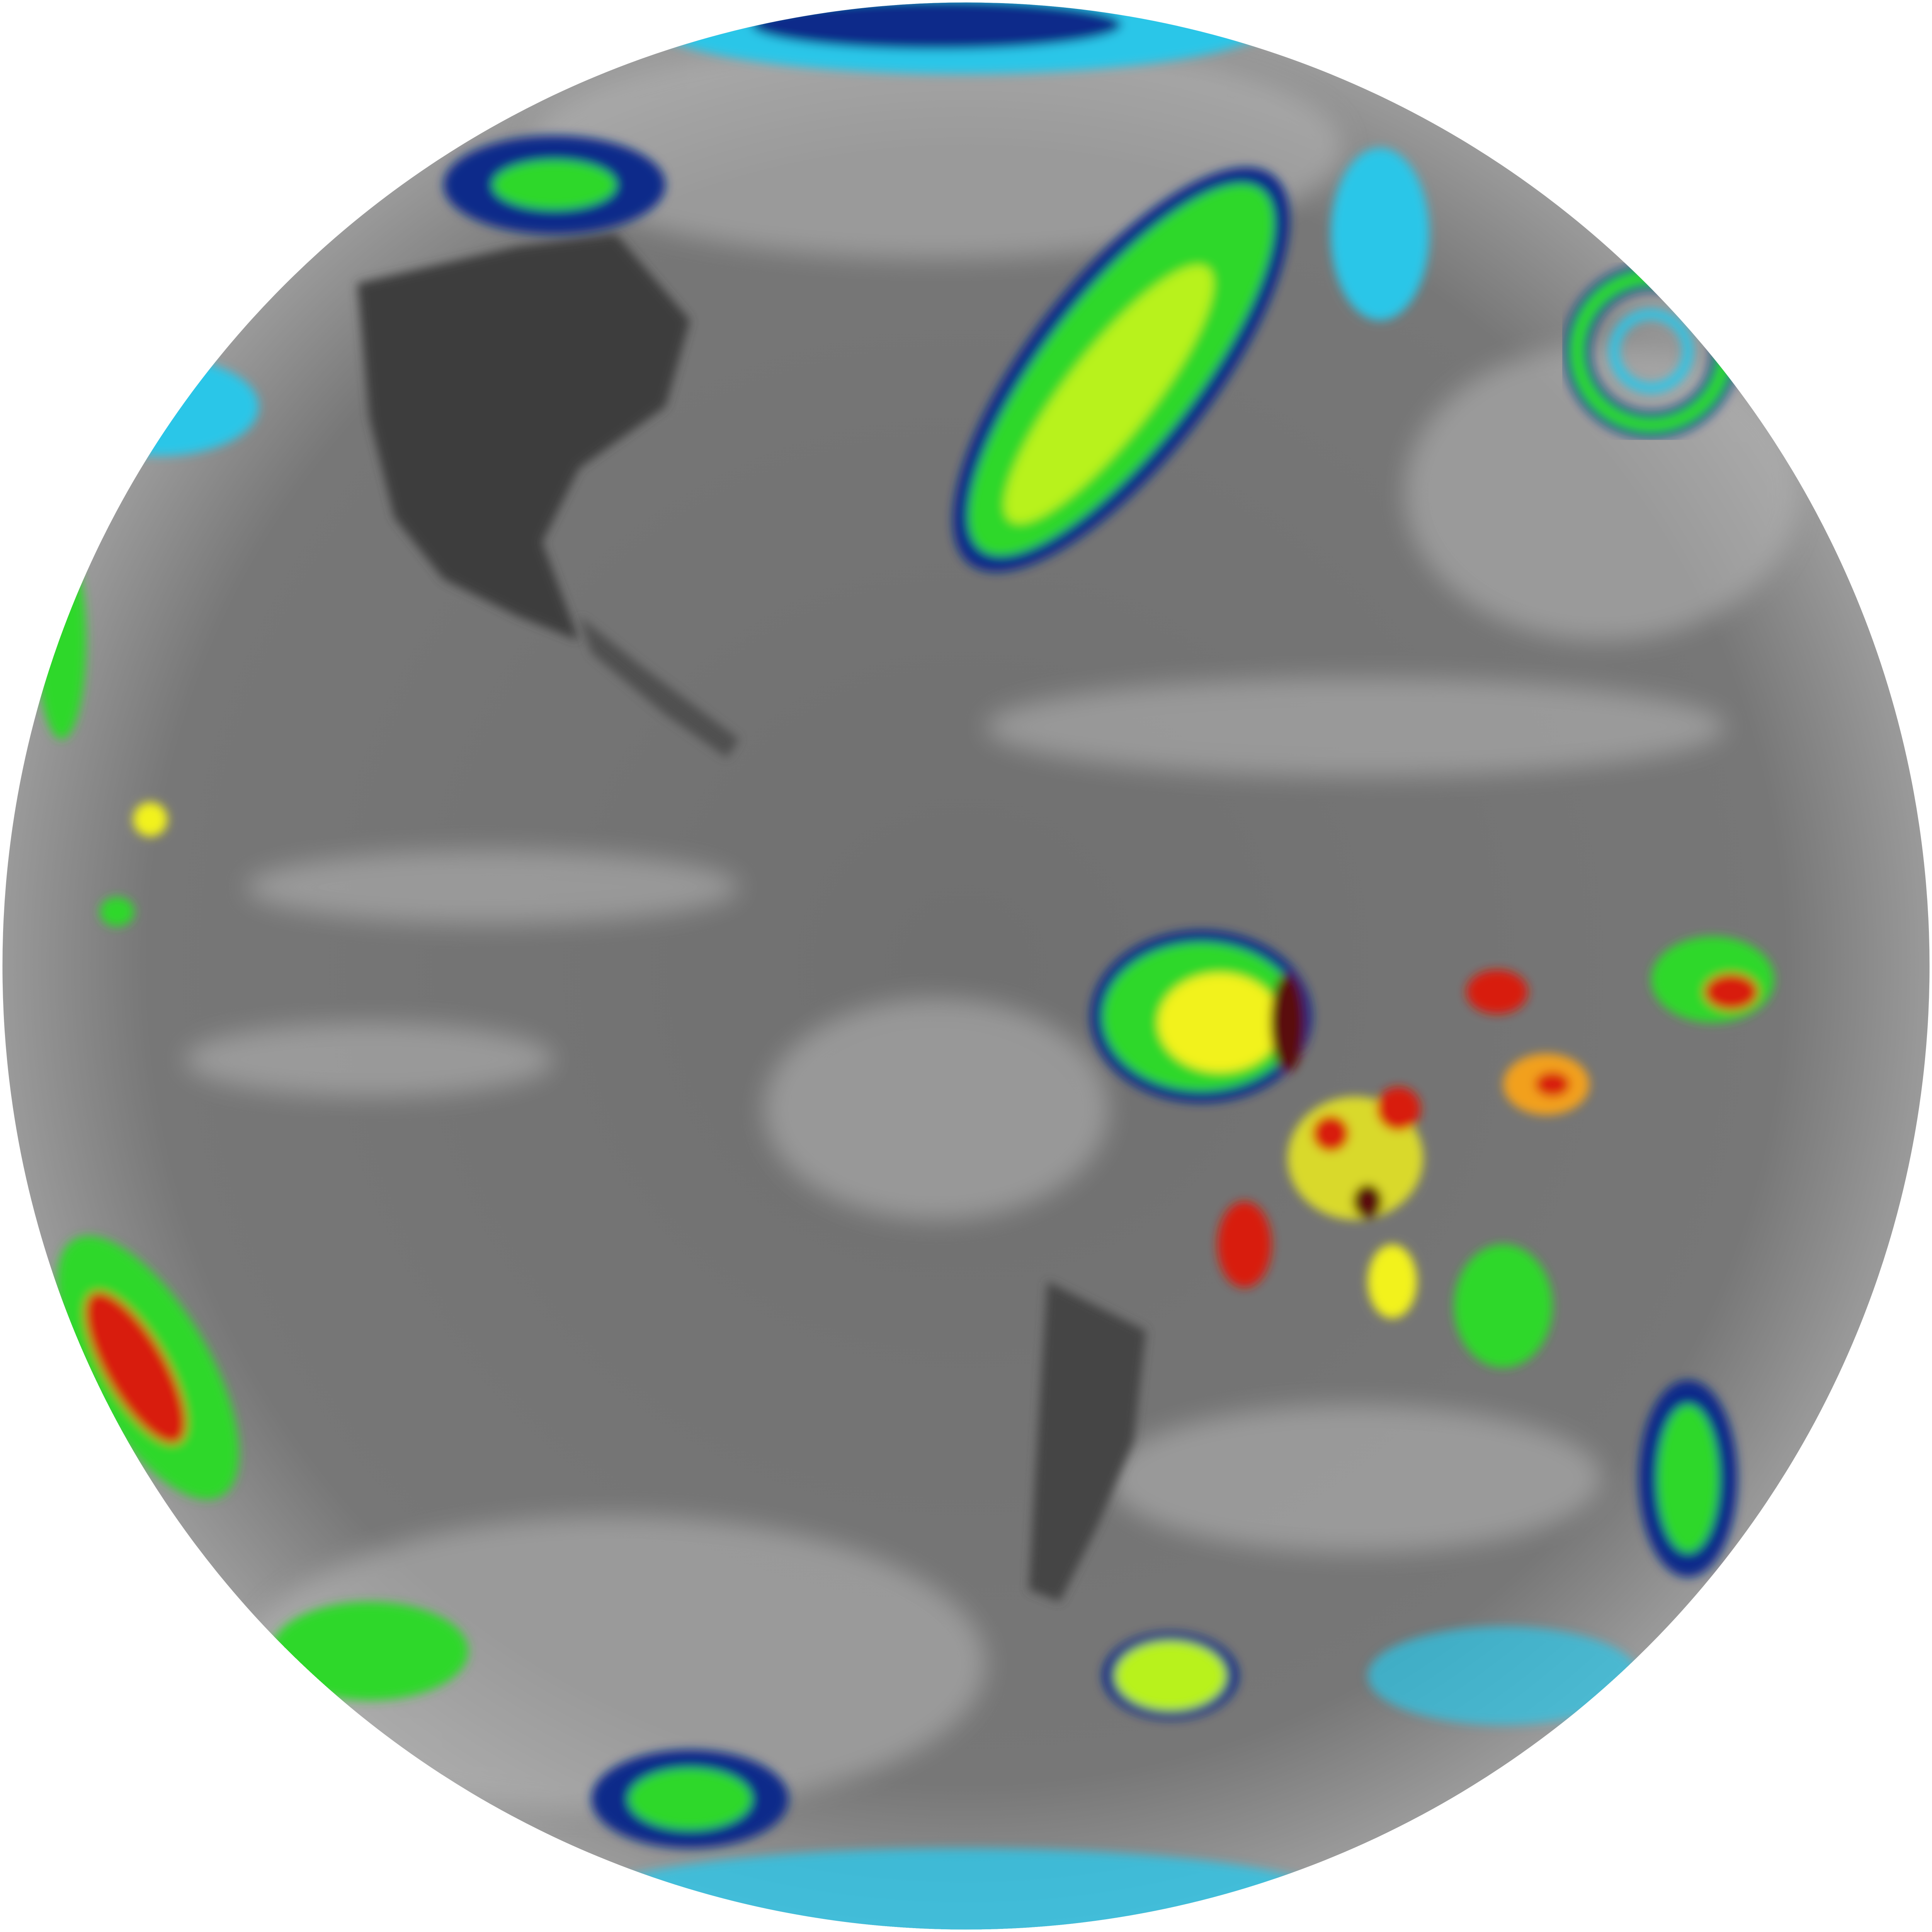  Describe the element at coordinates (1432, 1149) in the screenshot. I see `tropical-convection` at that location.